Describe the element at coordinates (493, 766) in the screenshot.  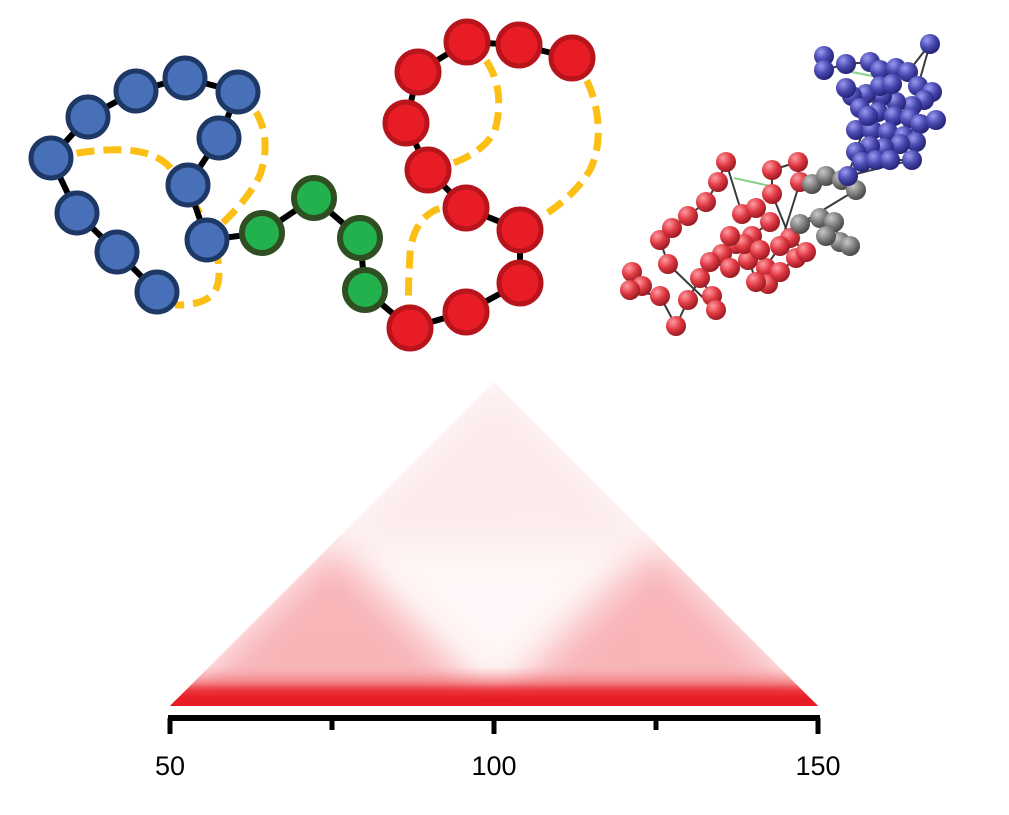
I see `tick-label: 100` at that location.